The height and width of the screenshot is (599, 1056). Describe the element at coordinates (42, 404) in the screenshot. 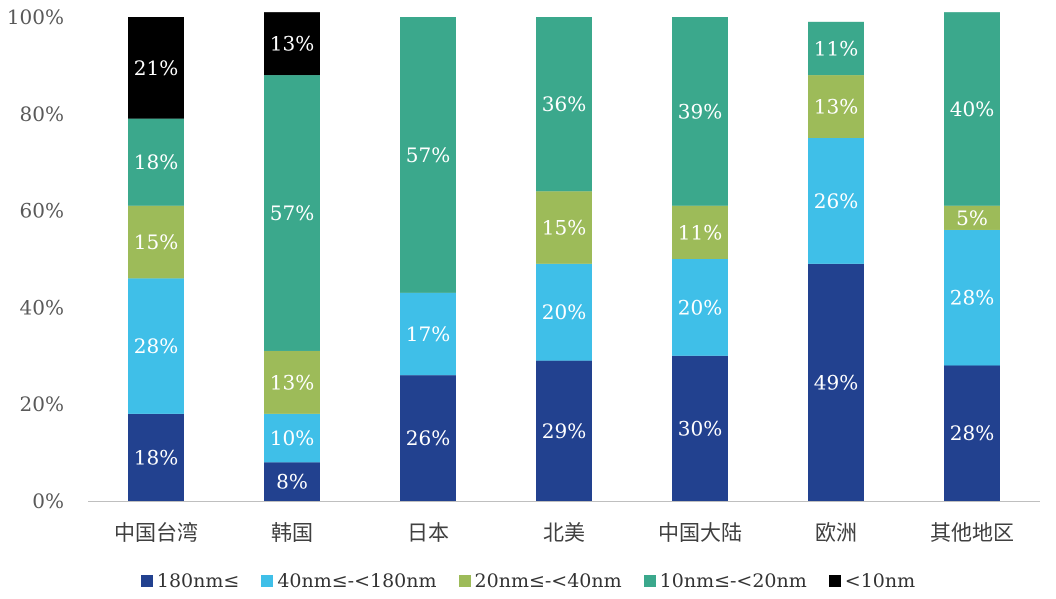

I see `y-tick-label: 20%` at that location.